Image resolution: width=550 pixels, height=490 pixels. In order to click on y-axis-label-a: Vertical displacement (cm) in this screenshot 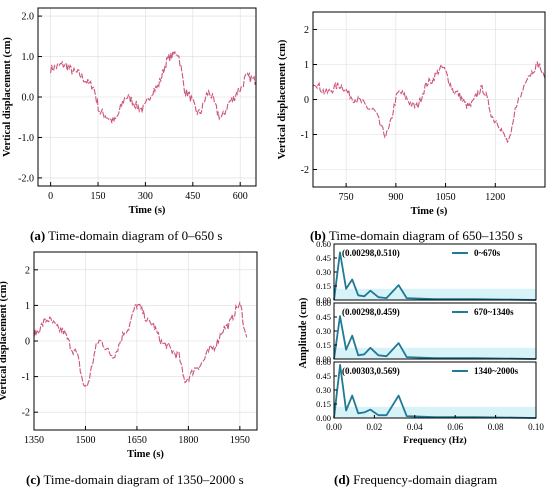, I will do `click(7, 97)`.